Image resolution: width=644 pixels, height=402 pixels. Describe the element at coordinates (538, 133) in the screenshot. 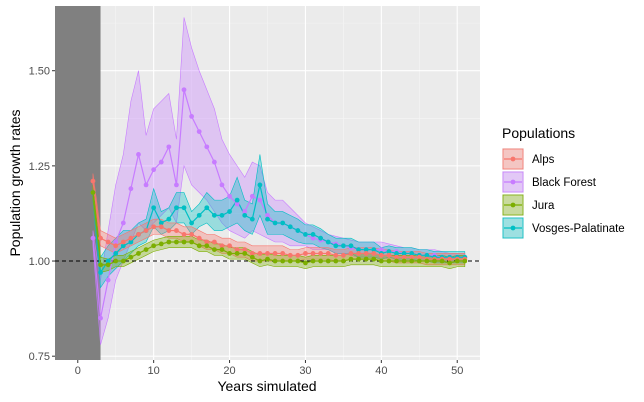

I see `legend-title: Populations` at that location.